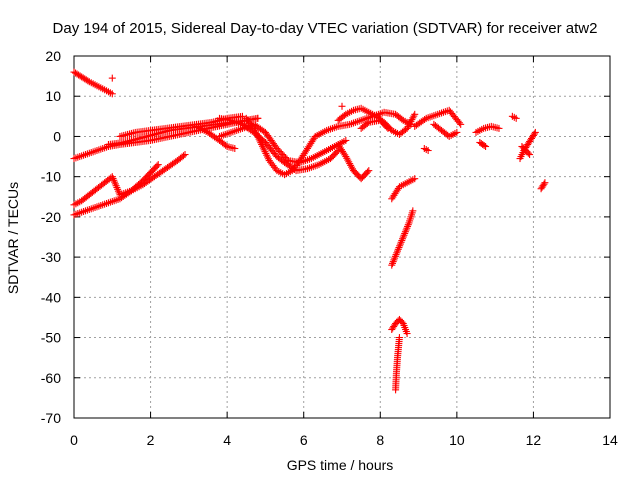  I want to click on y-tick-label: -40, so click(51, 297).